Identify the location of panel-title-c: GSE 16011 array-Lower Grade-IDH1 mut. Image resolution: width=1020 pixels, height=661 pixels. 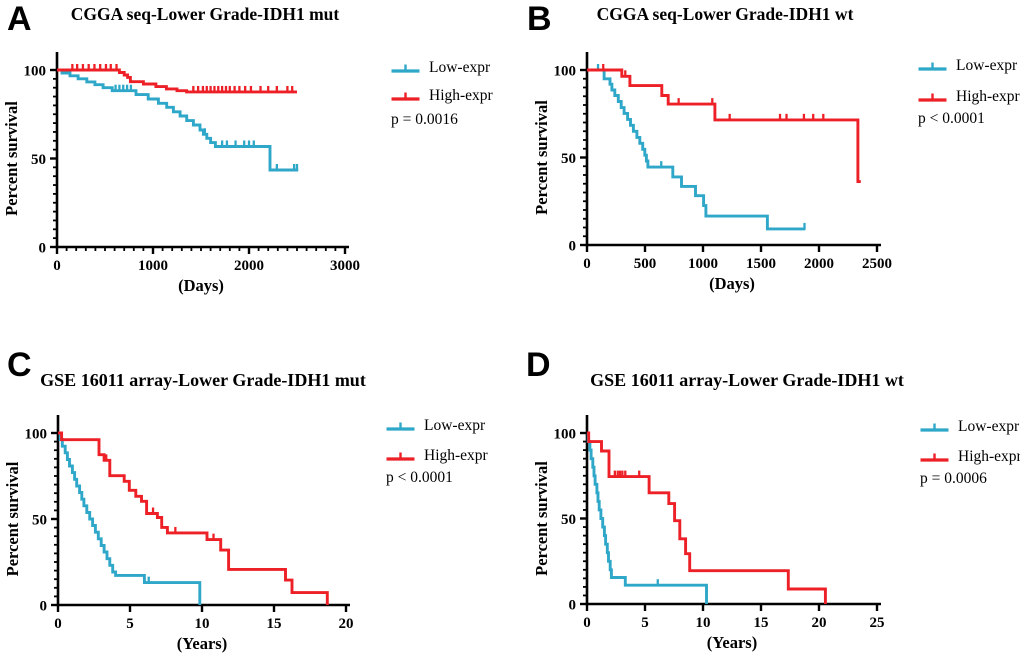
(203, 380).